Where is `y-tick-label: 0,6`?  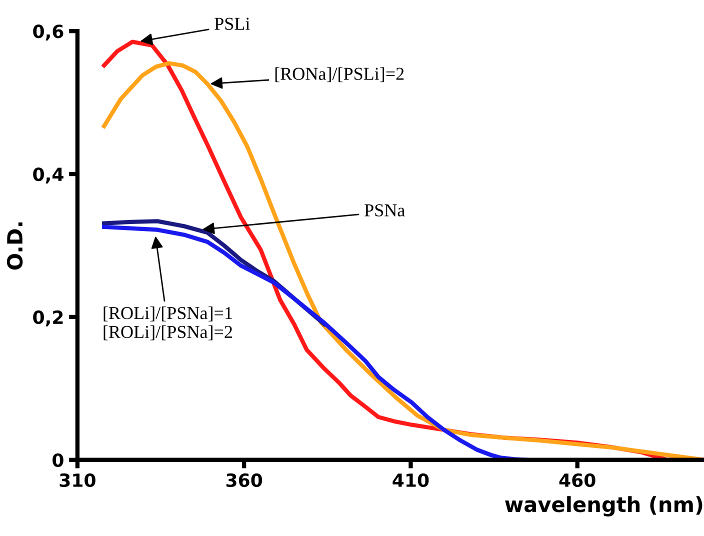 y-tick-label: 0,6 is located at coordinates (48, 32).